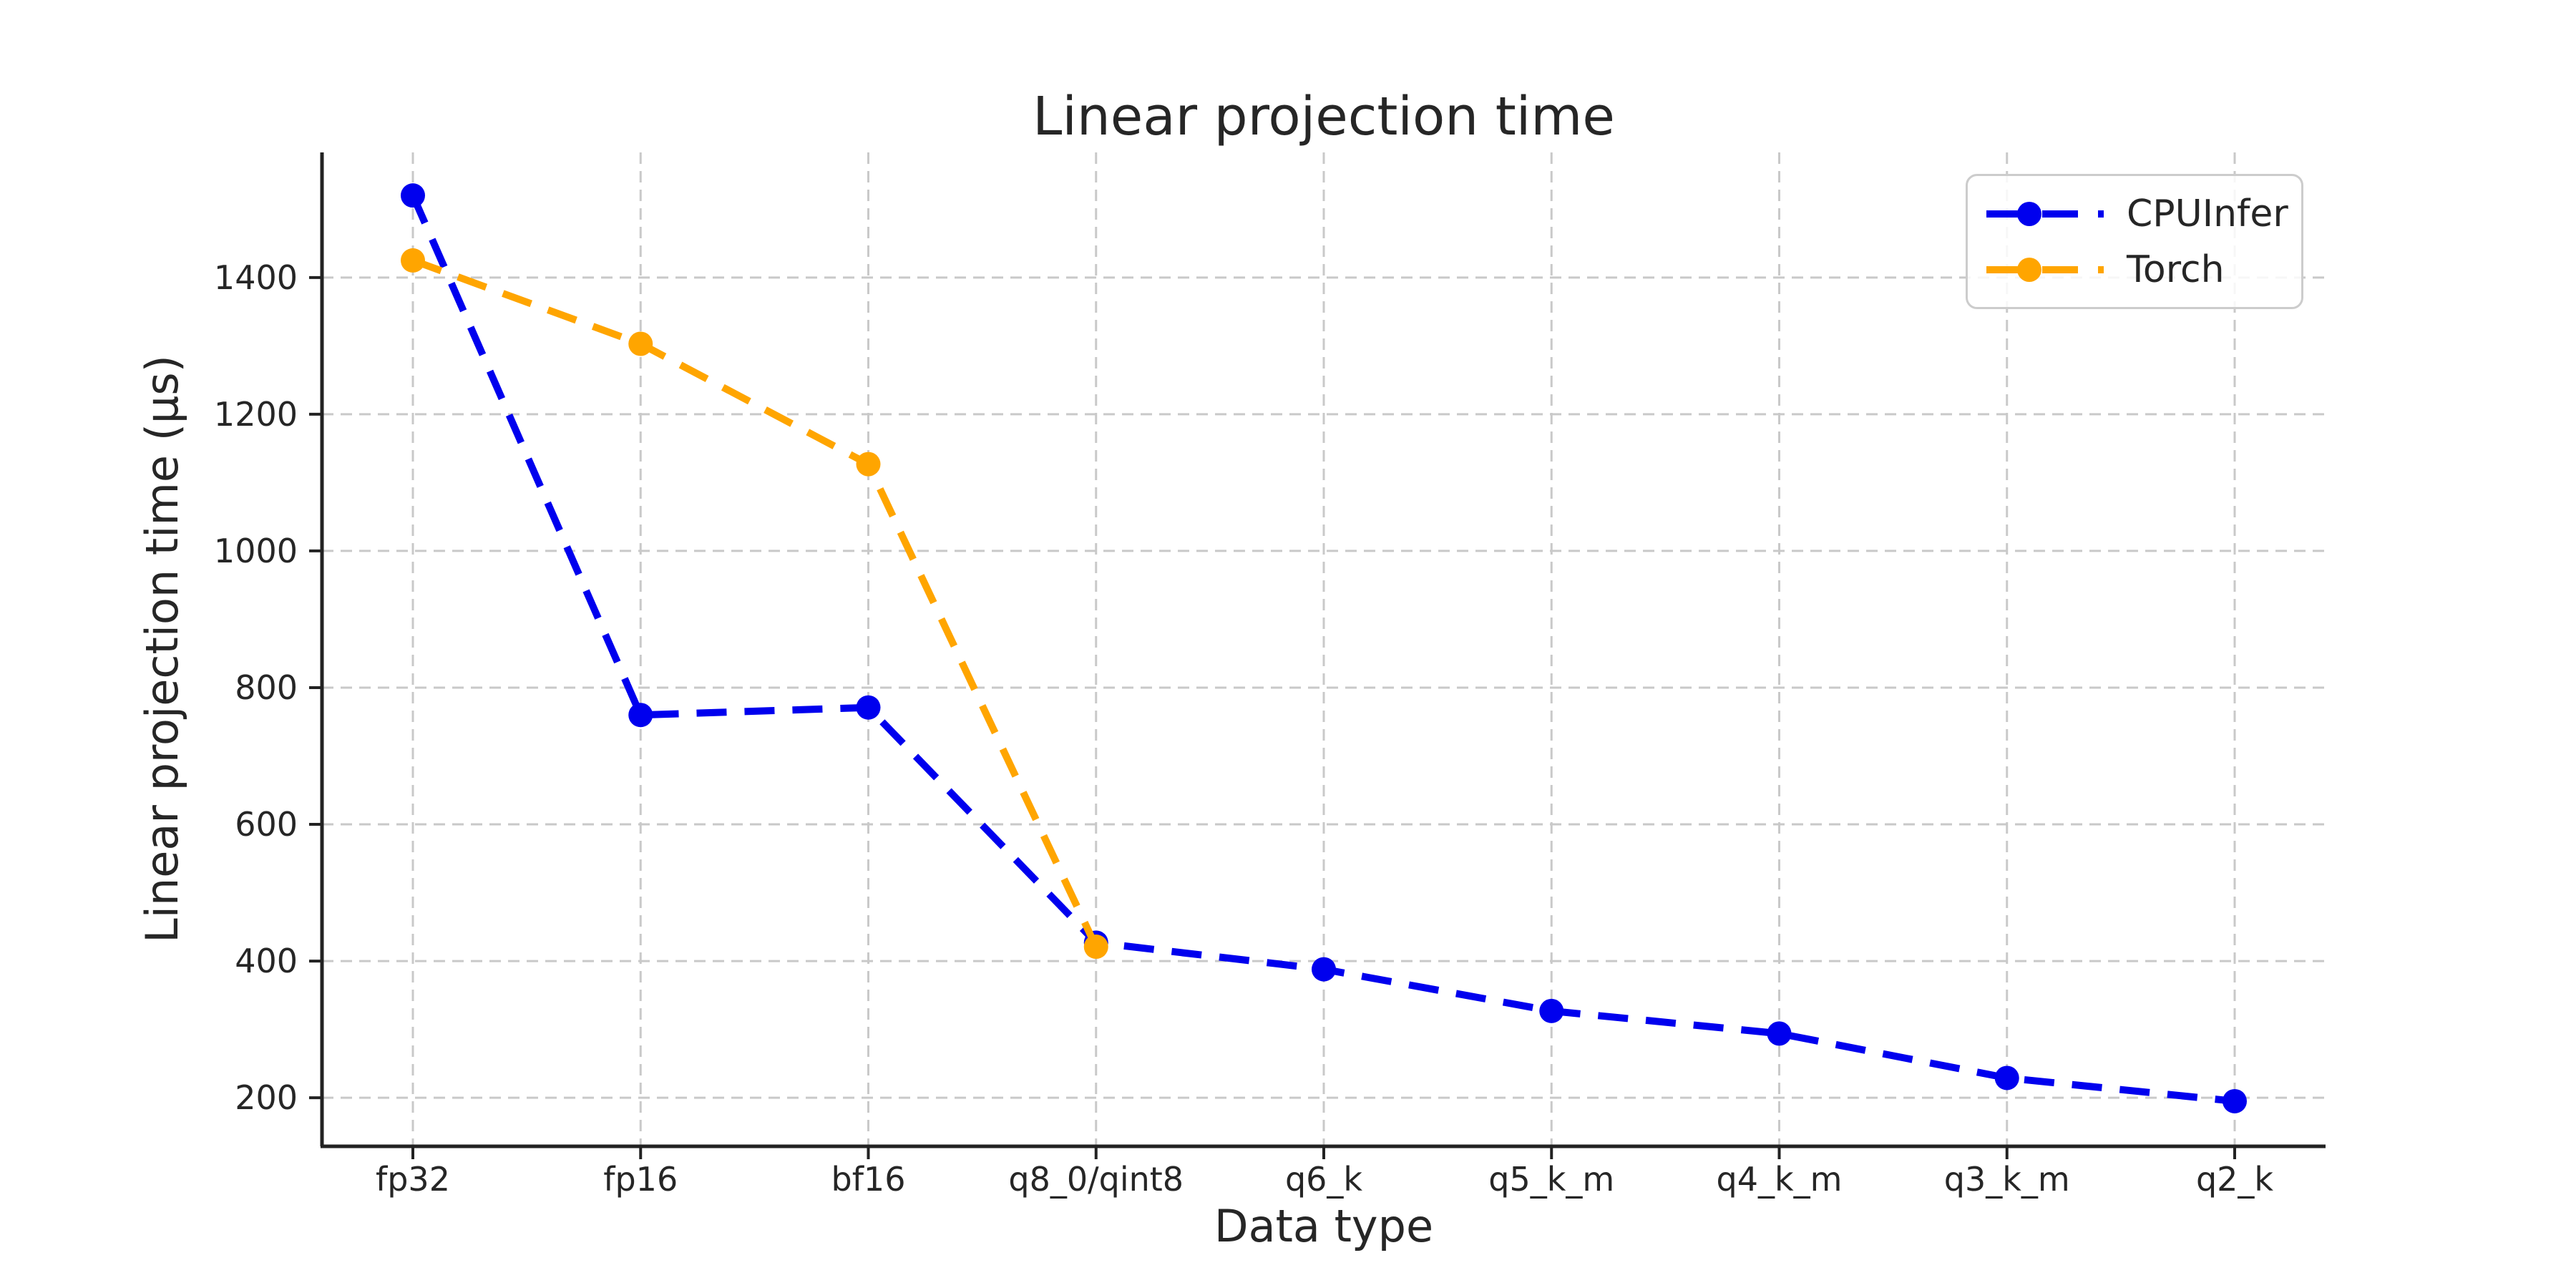  Describe the element at coordinates (1324, 116) in the screenshot. I see `chart-title: Linear projection time` at that location.